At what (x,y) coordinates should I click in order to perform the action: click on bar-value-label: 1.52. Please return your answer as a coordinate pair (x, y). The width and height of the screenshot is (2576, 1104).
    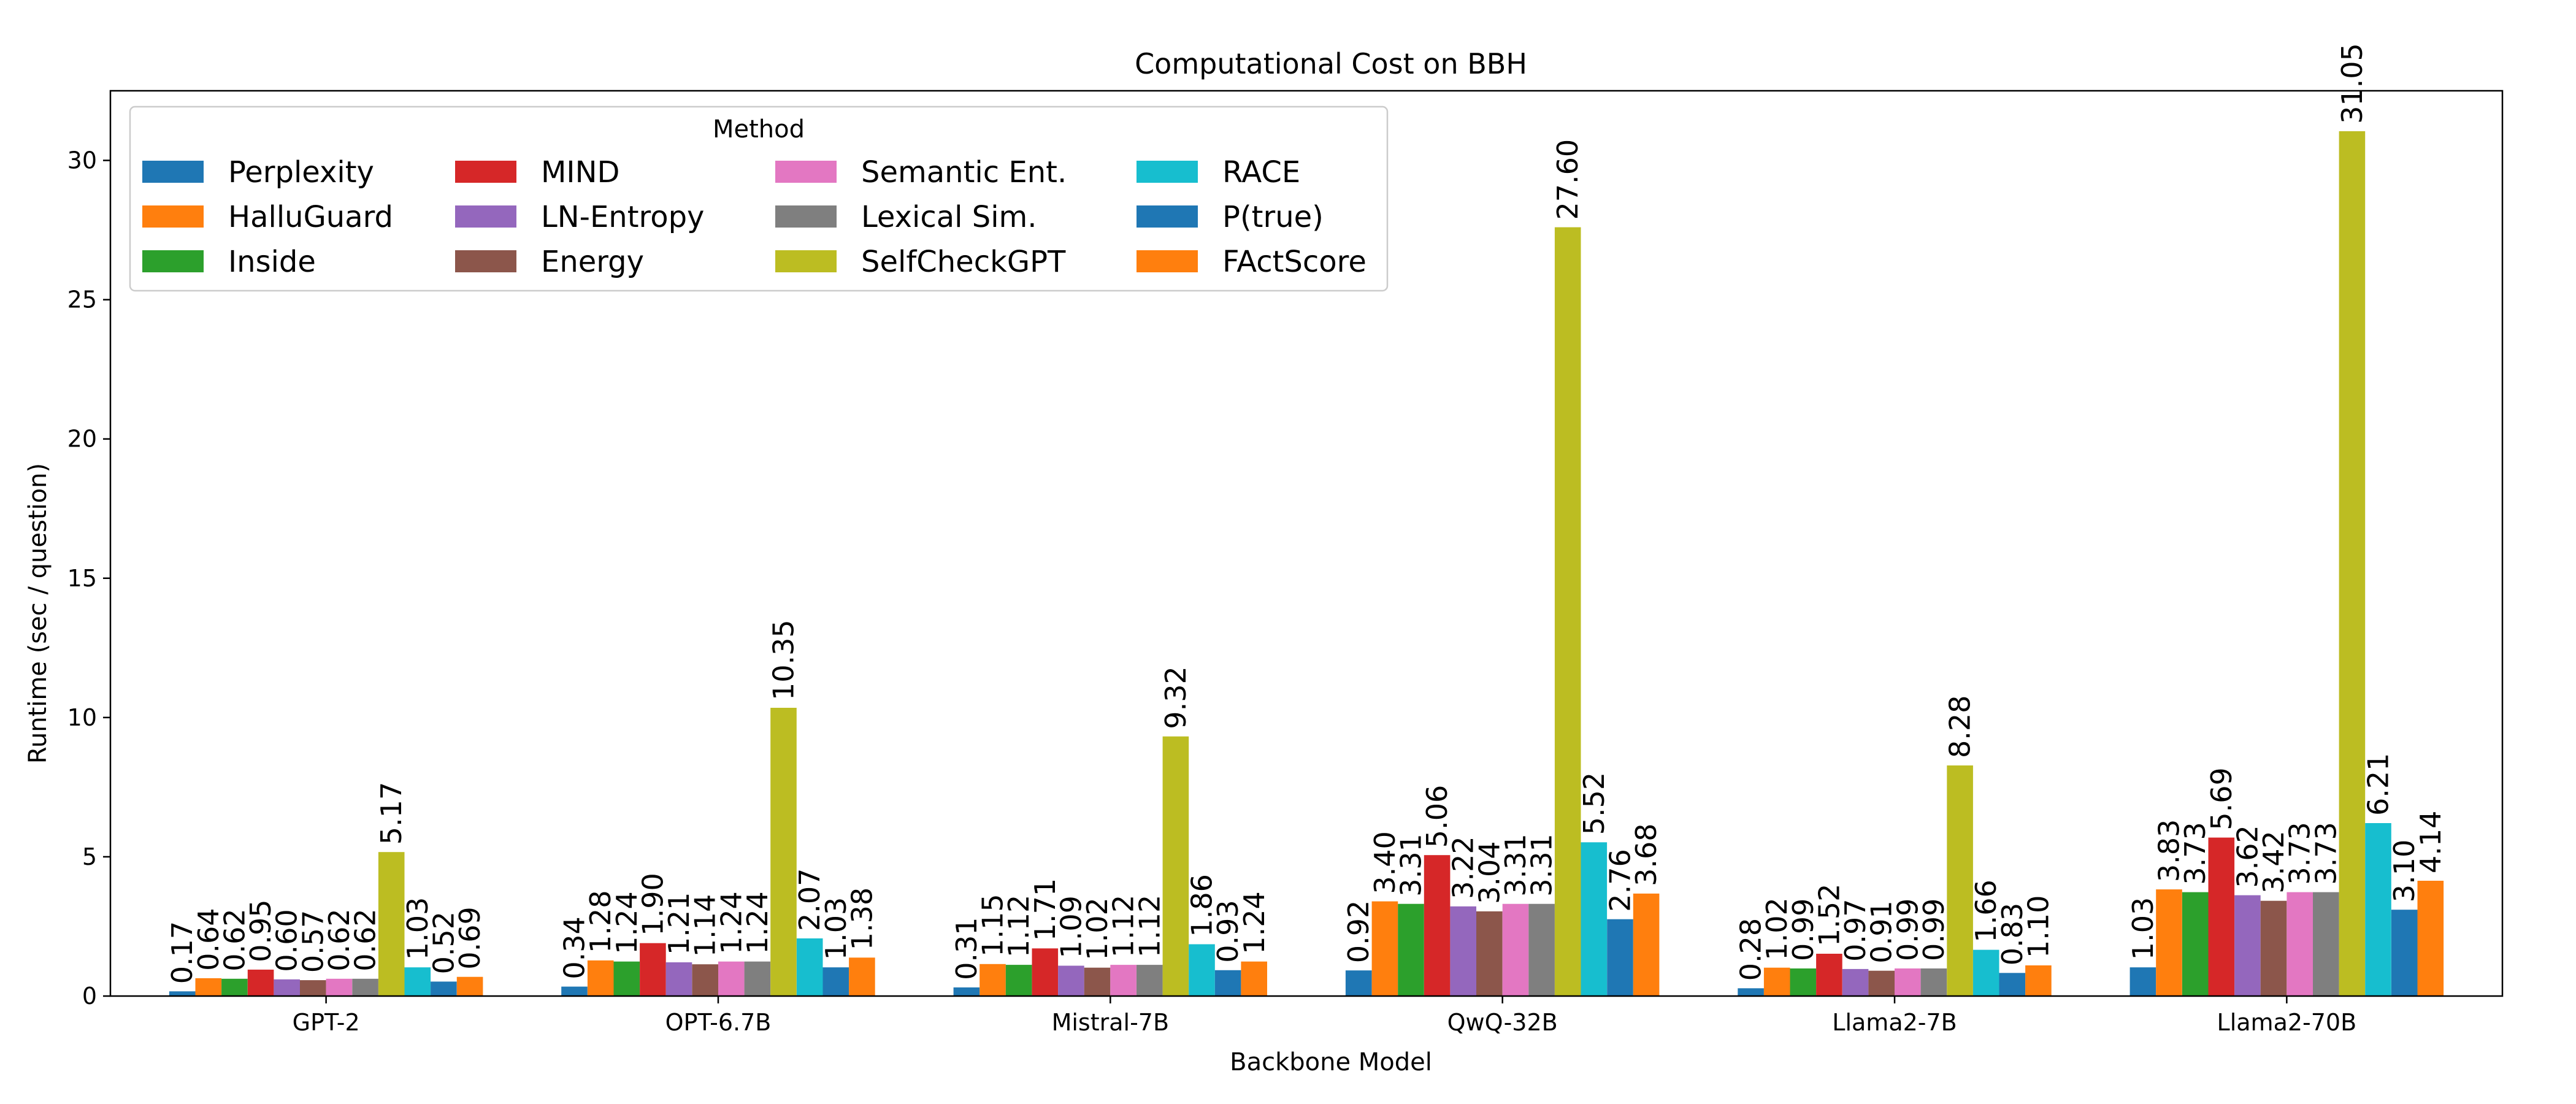
    Looking at the image, I should click on (1829, 915).